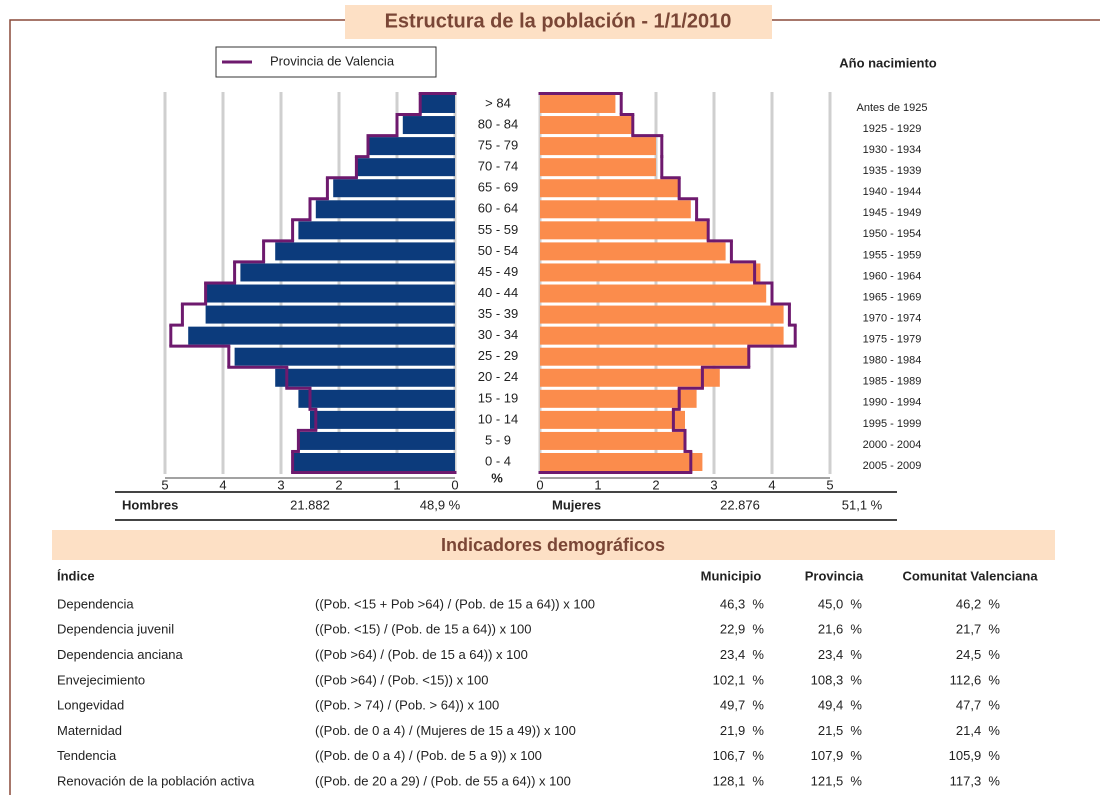  What do you see at coordinates (407, 705) in the screenshot?
I see `table-cell: ((Pob. > 74) / (Pob. > 64)) x 100` at bounding box center [407, 705].